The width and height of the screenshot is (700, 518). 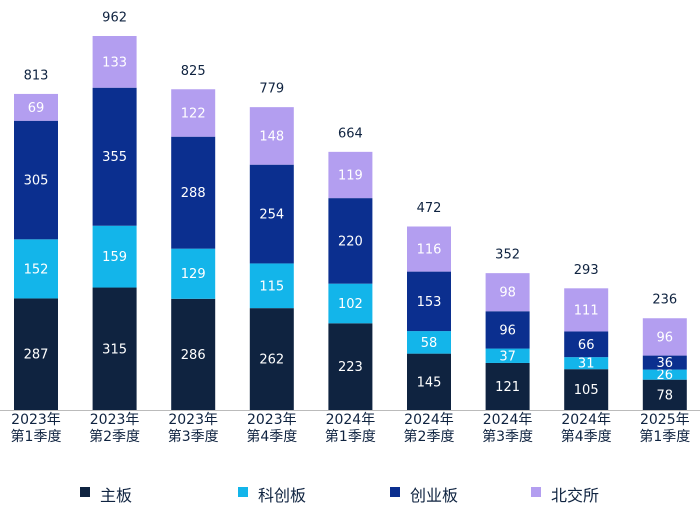 I want to click on value-label: 145, so click(x=429, y=382).